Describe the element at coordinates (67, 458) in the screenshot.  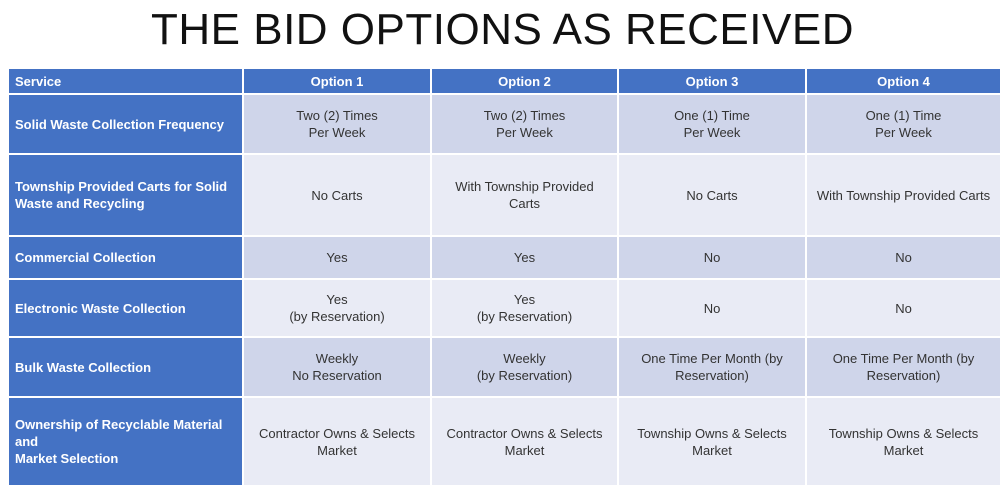
I see `cell-line: Market Selection` at that location.